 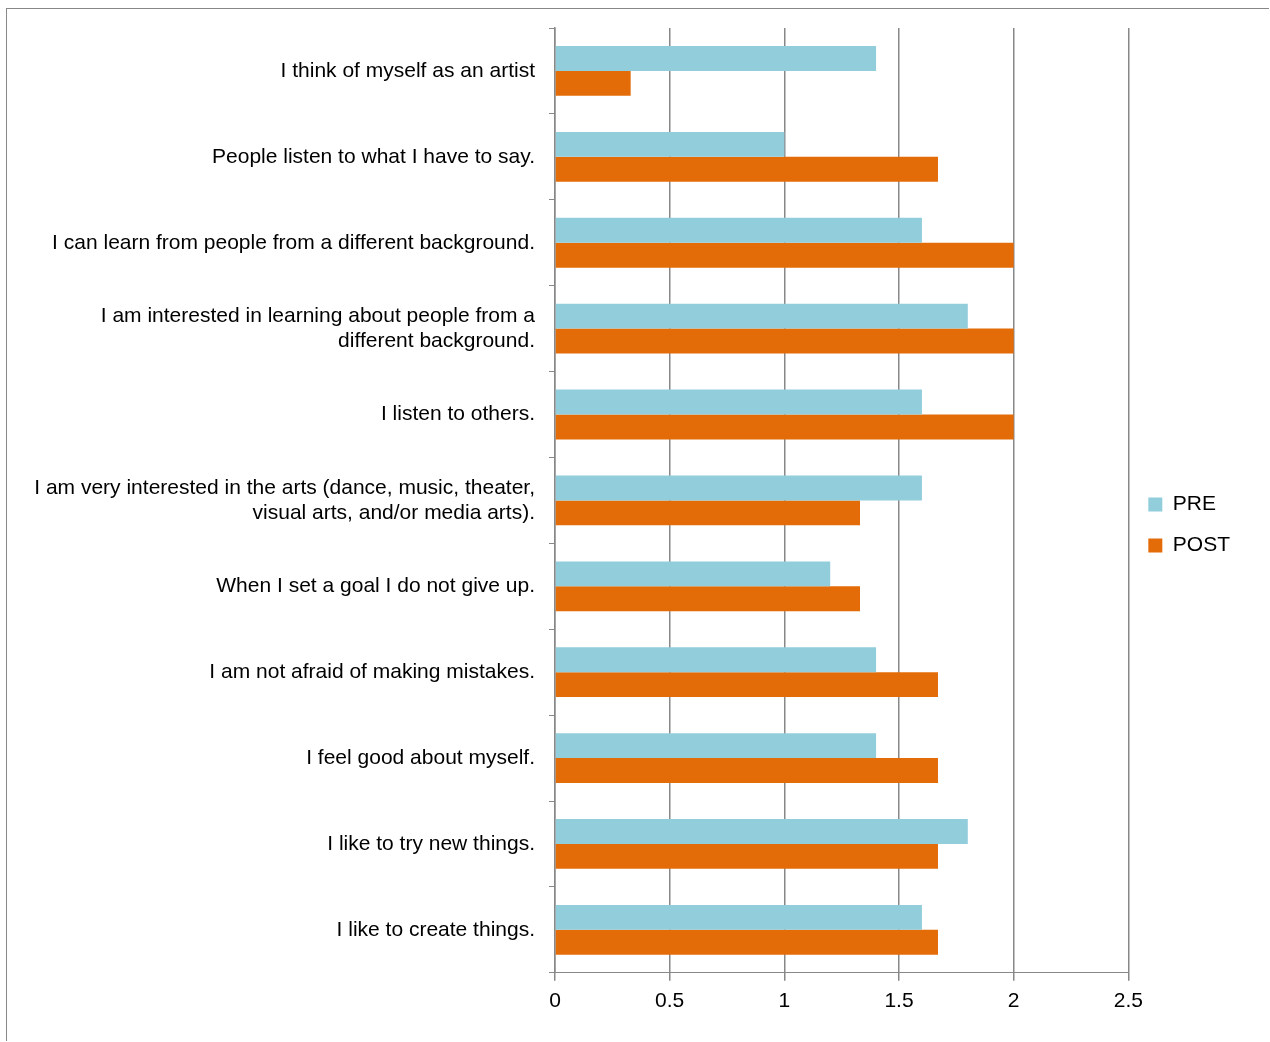 I want to click on y-tick-label: People listen to what I have to say., so click(x=373, y=155).